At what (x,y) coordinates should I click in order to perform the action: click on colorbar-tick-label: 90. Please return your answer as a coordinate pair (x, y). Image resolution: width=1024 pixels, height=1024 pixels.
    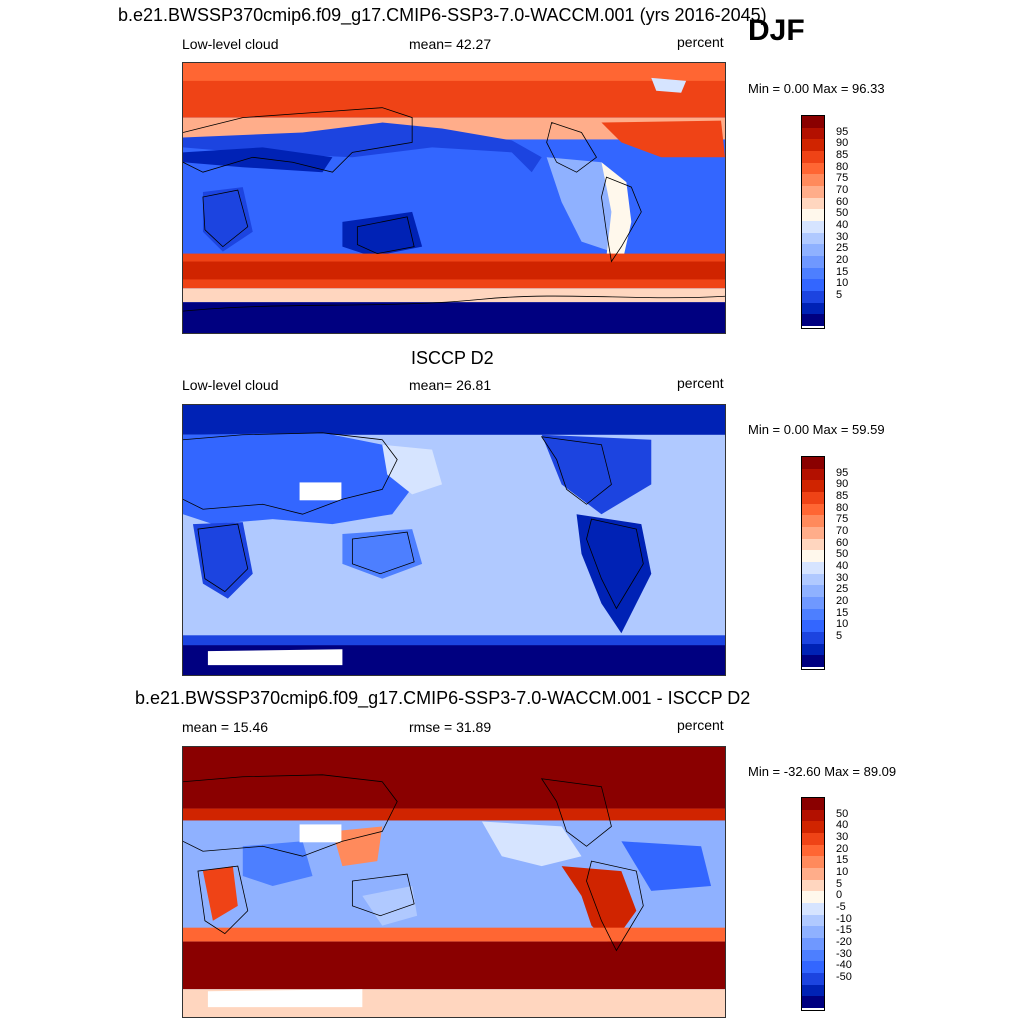
    Looking at the image, I should click on (842, 143).